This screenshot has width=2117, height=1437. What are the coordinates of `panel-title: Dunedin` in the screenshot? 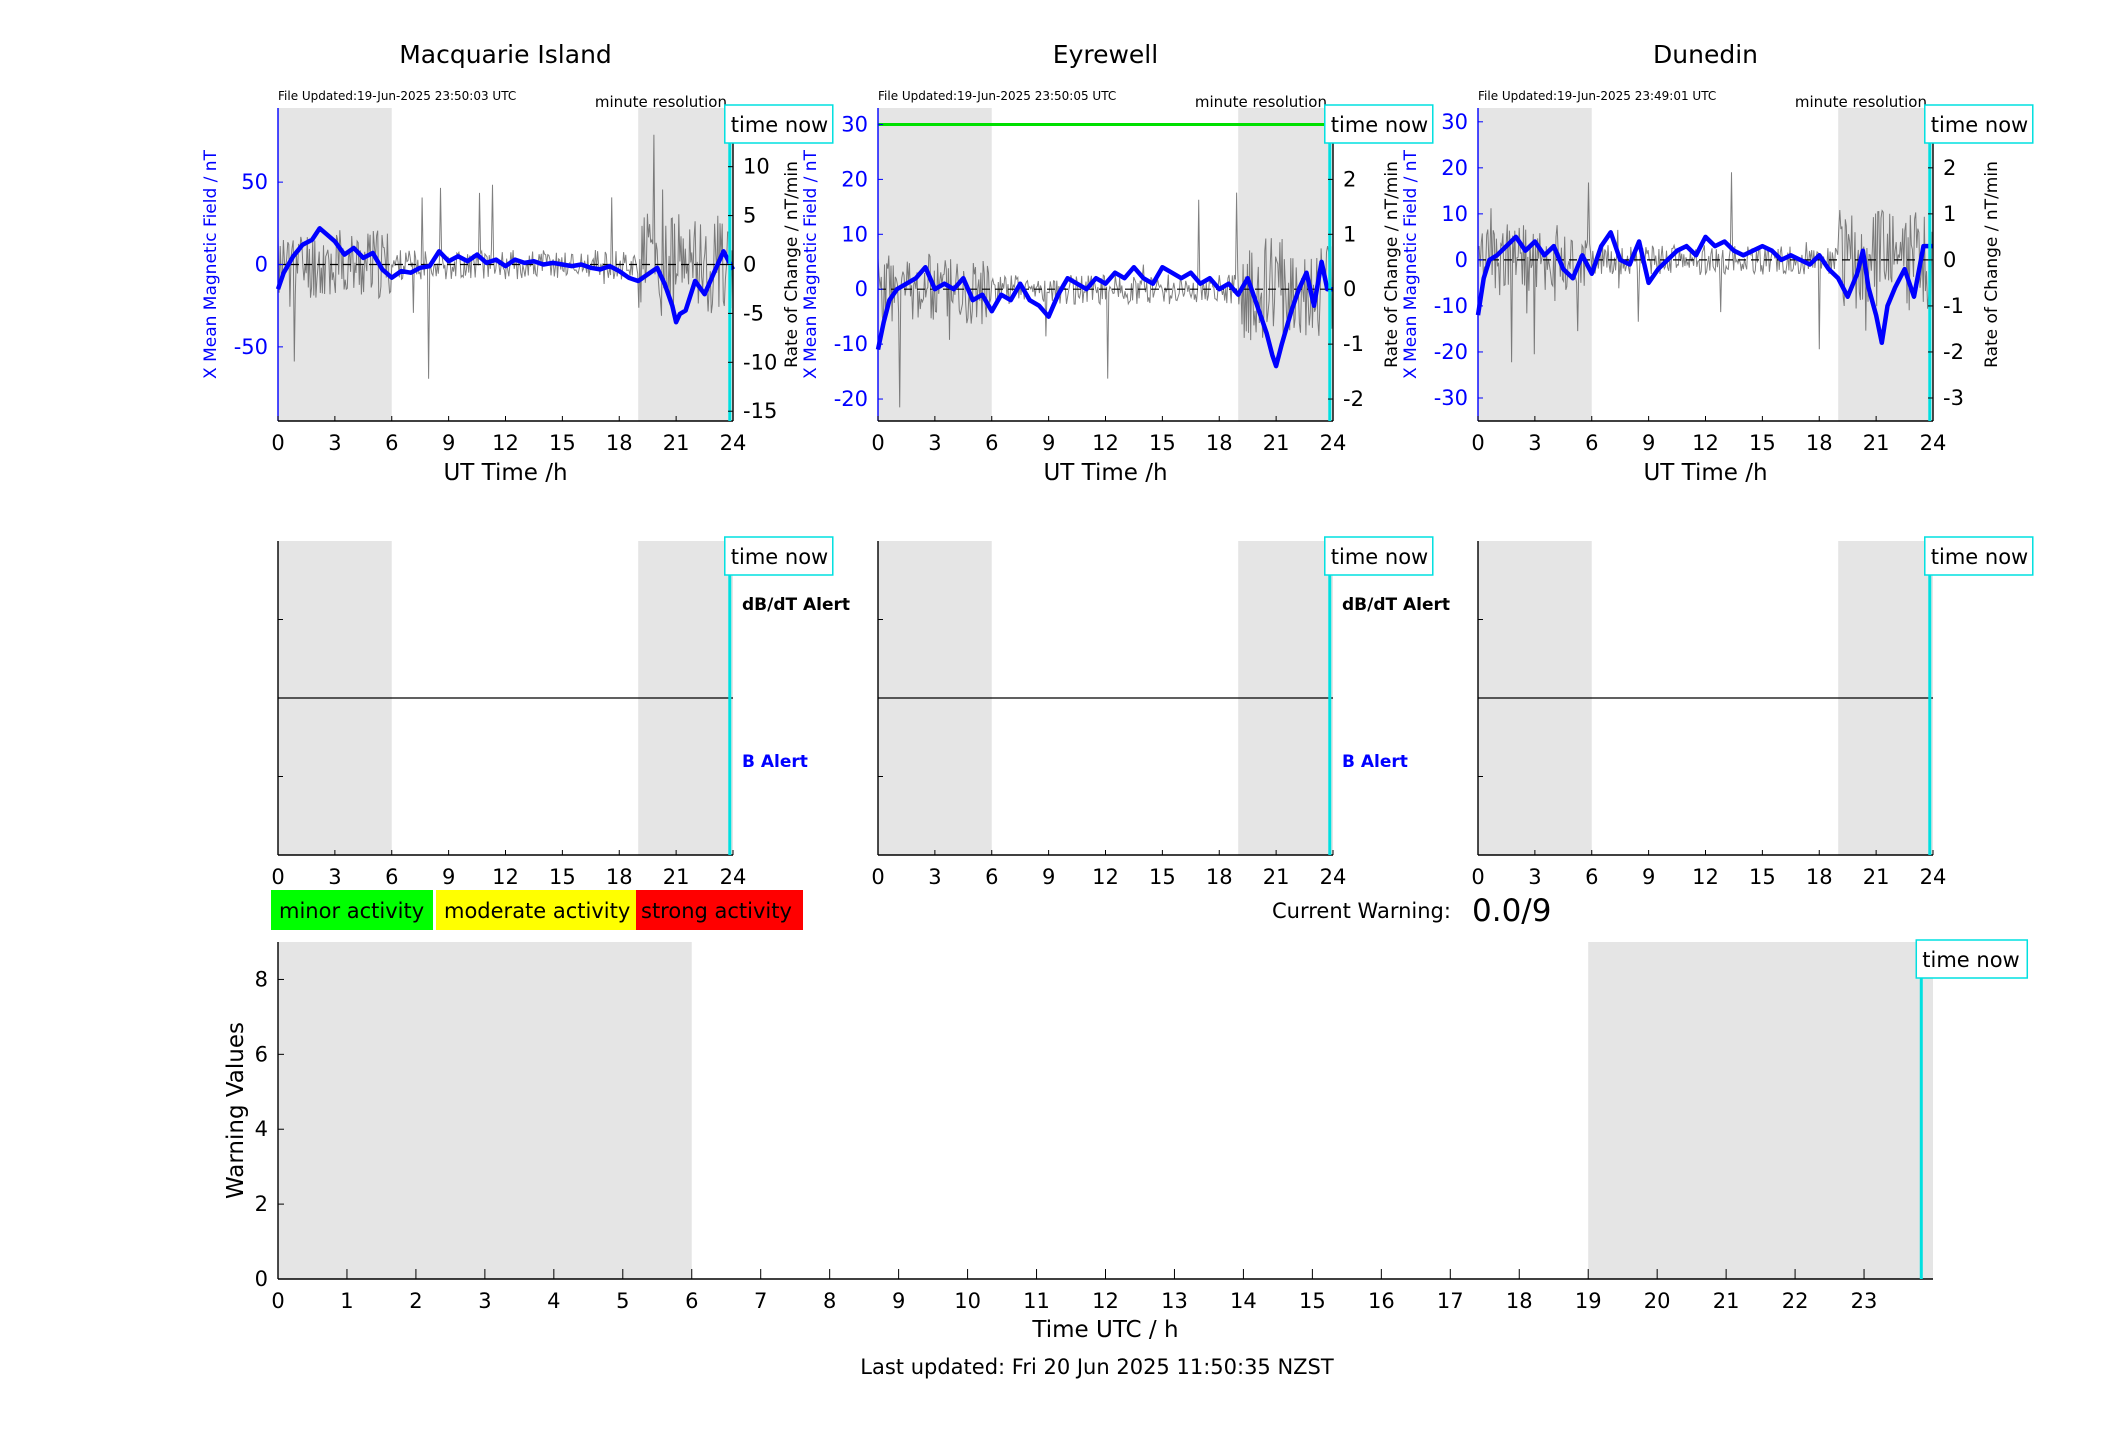 It's located at (1705, 54).